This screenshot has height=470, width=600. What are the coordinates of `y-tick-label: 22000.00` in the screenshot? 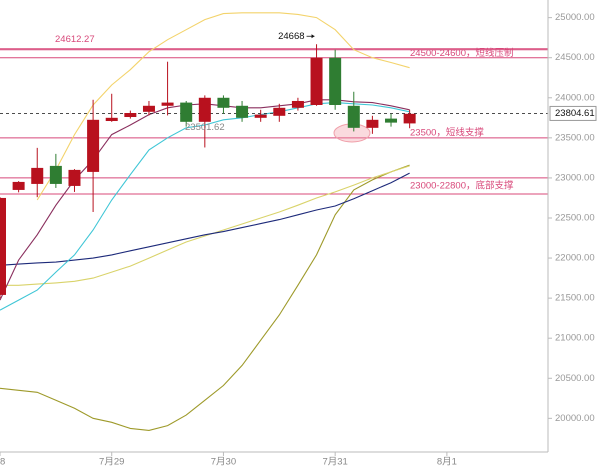 It's located at (575, 258).